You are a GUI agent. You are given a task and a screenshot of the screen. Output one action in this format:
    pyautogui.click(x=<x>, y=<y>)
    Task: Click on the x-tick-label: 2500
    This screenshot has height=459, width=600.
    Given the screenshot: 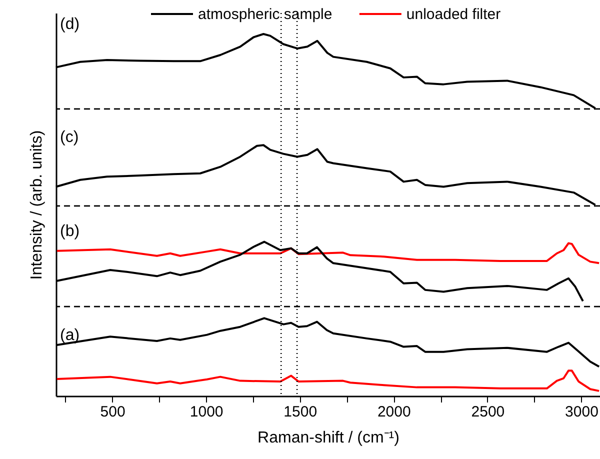 What is the action you would take?
    pyautogui.click(x=488, y=412)
    